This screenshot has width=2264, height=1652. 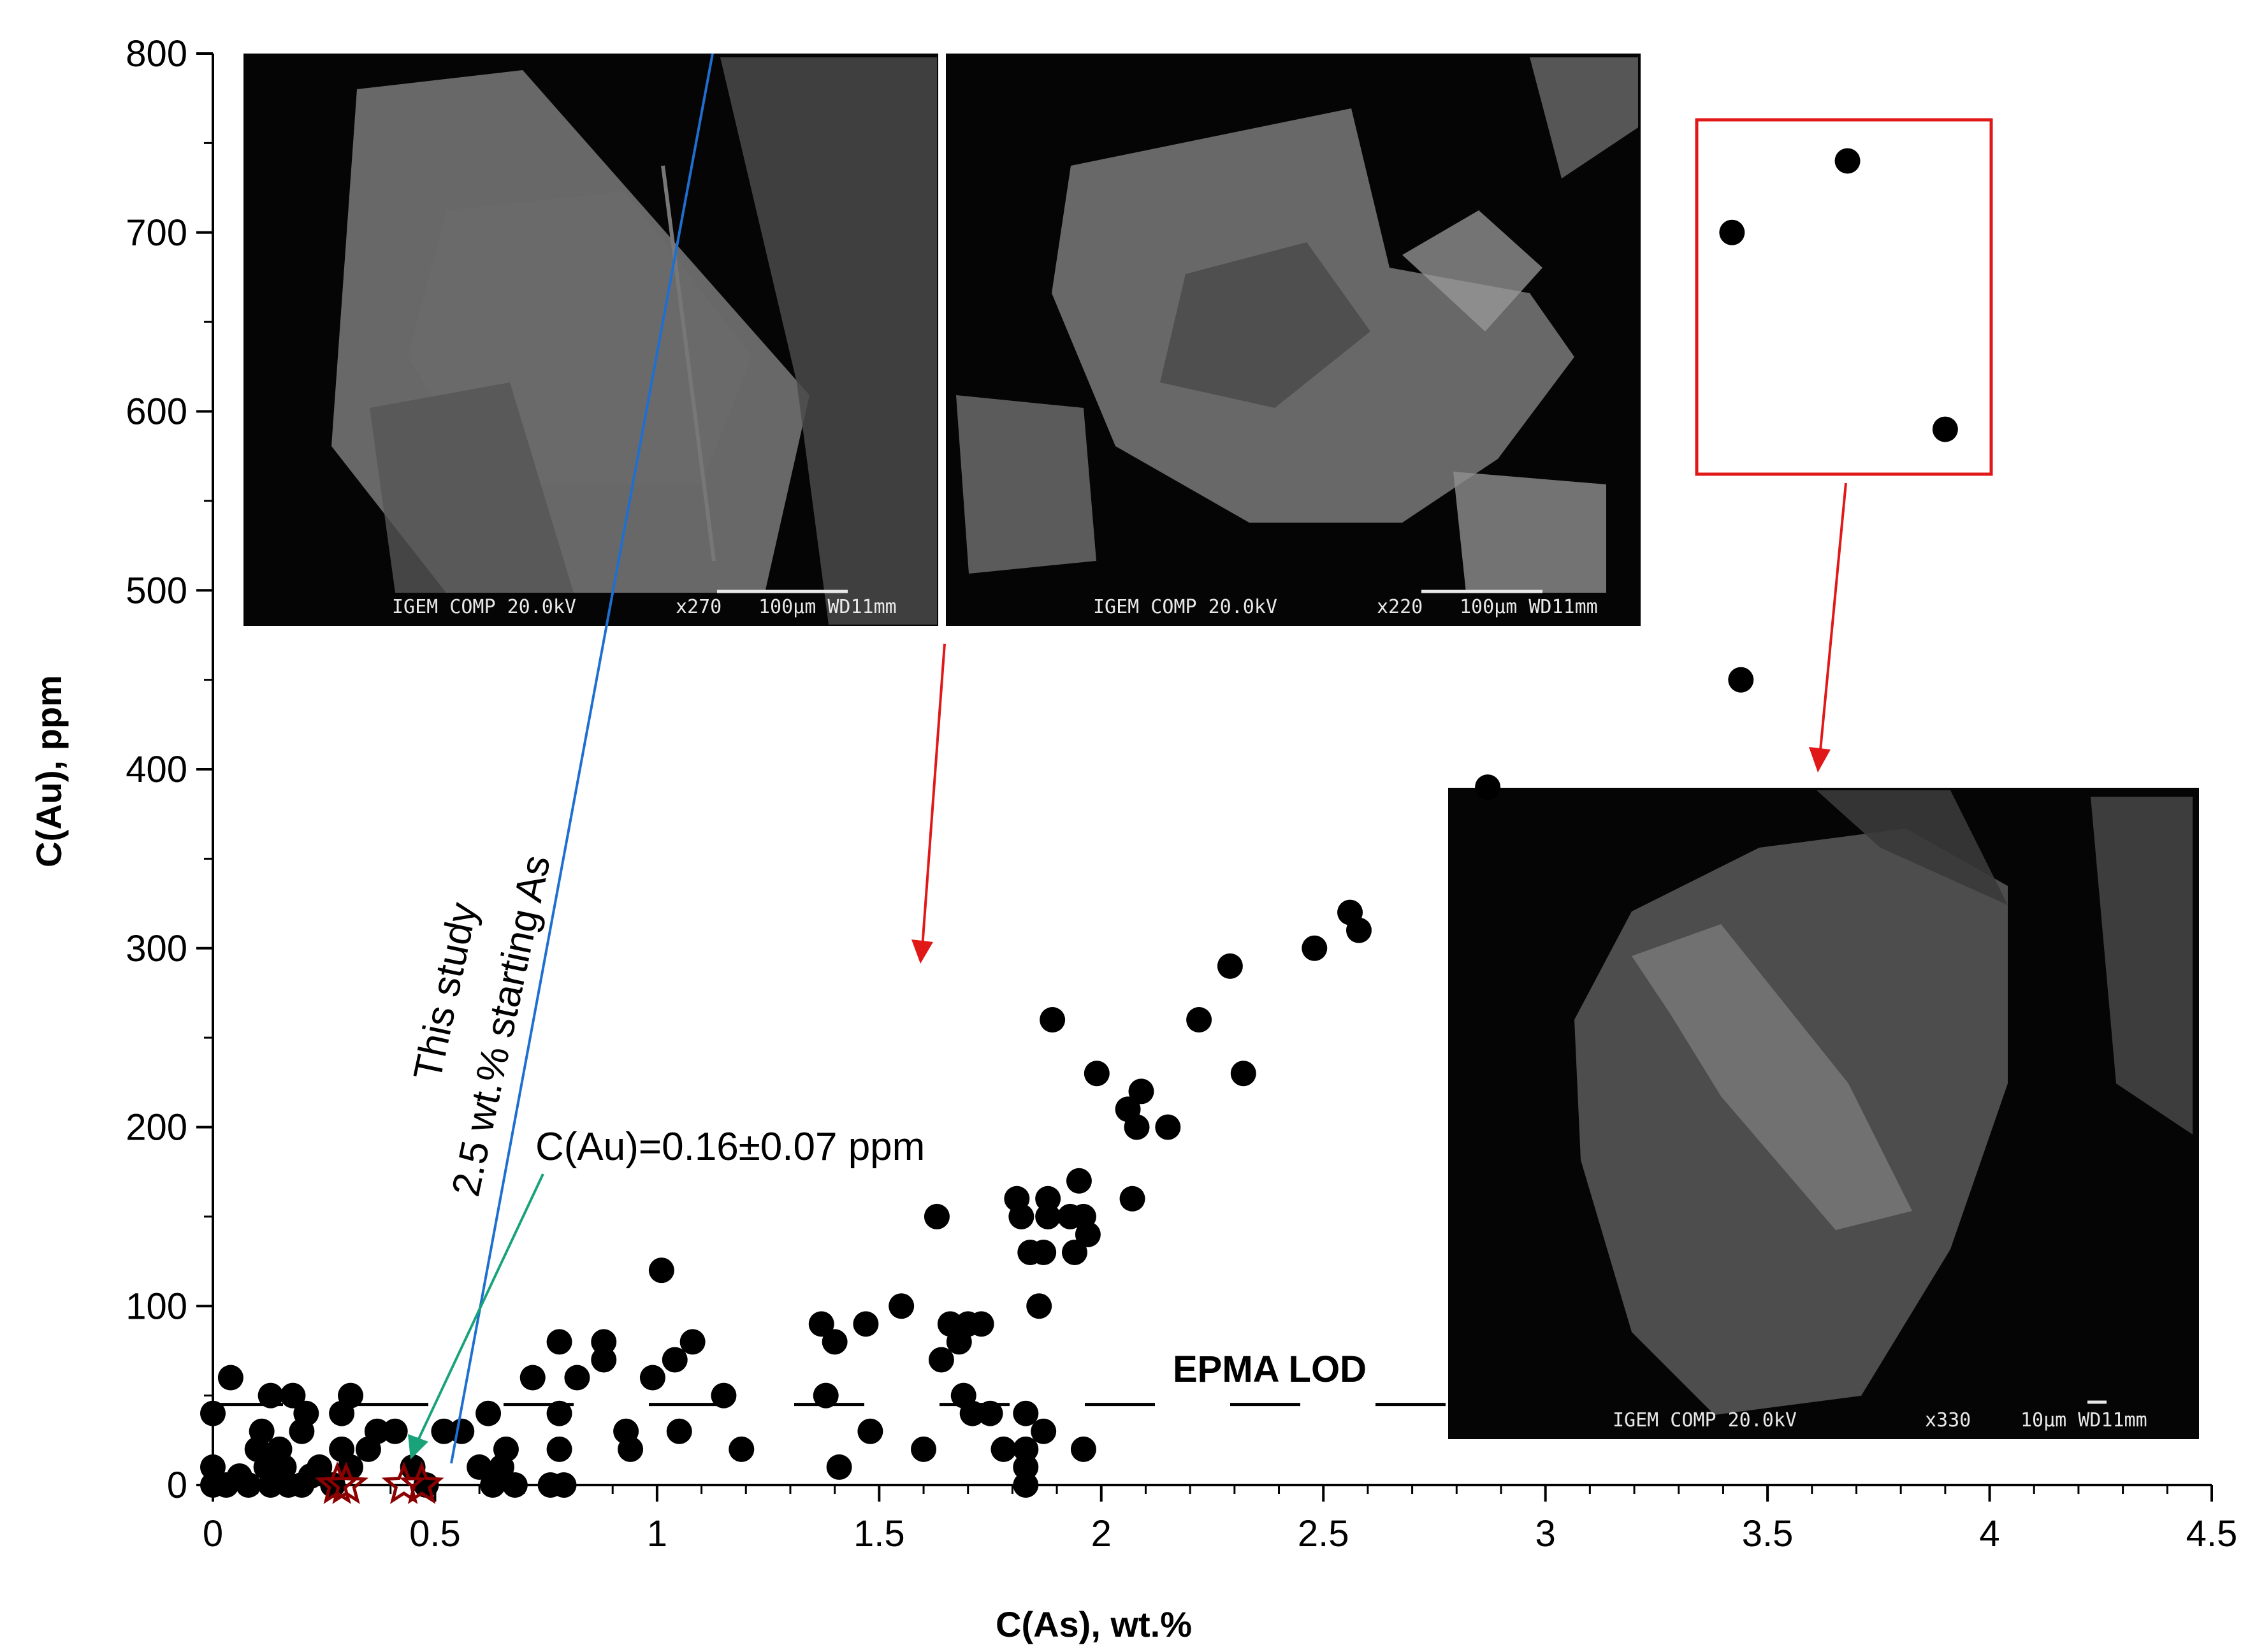 I want to click on x-tick-label: 1.5, so click(x=879, y=1533).